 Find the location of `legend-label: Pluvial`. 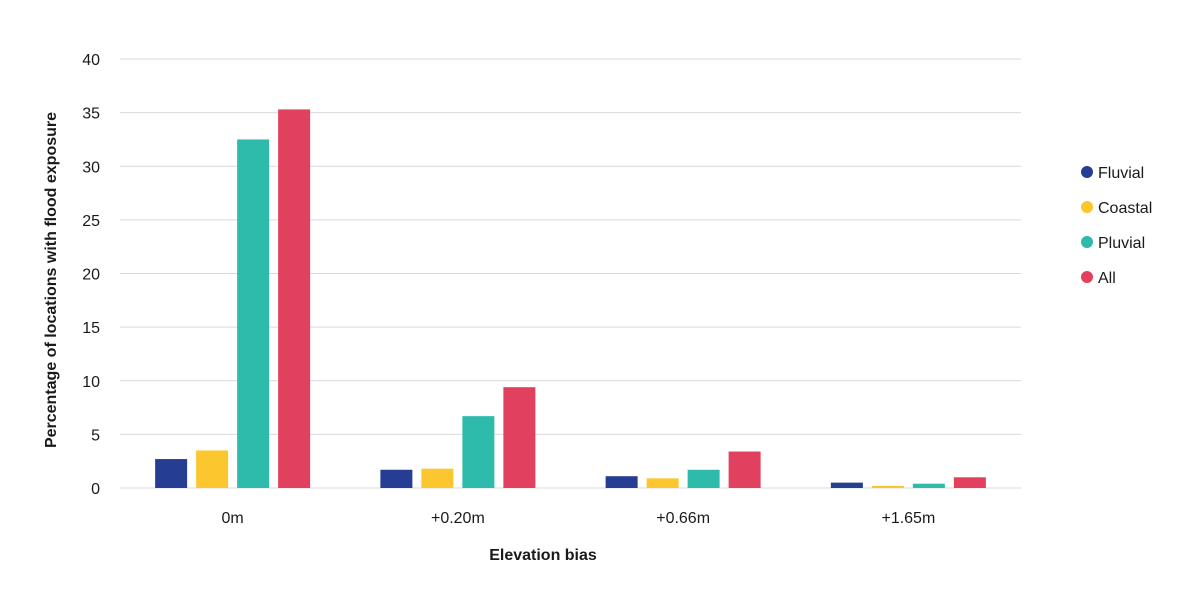

legend-label: Pluvial is located at coordinates (1121, 243).